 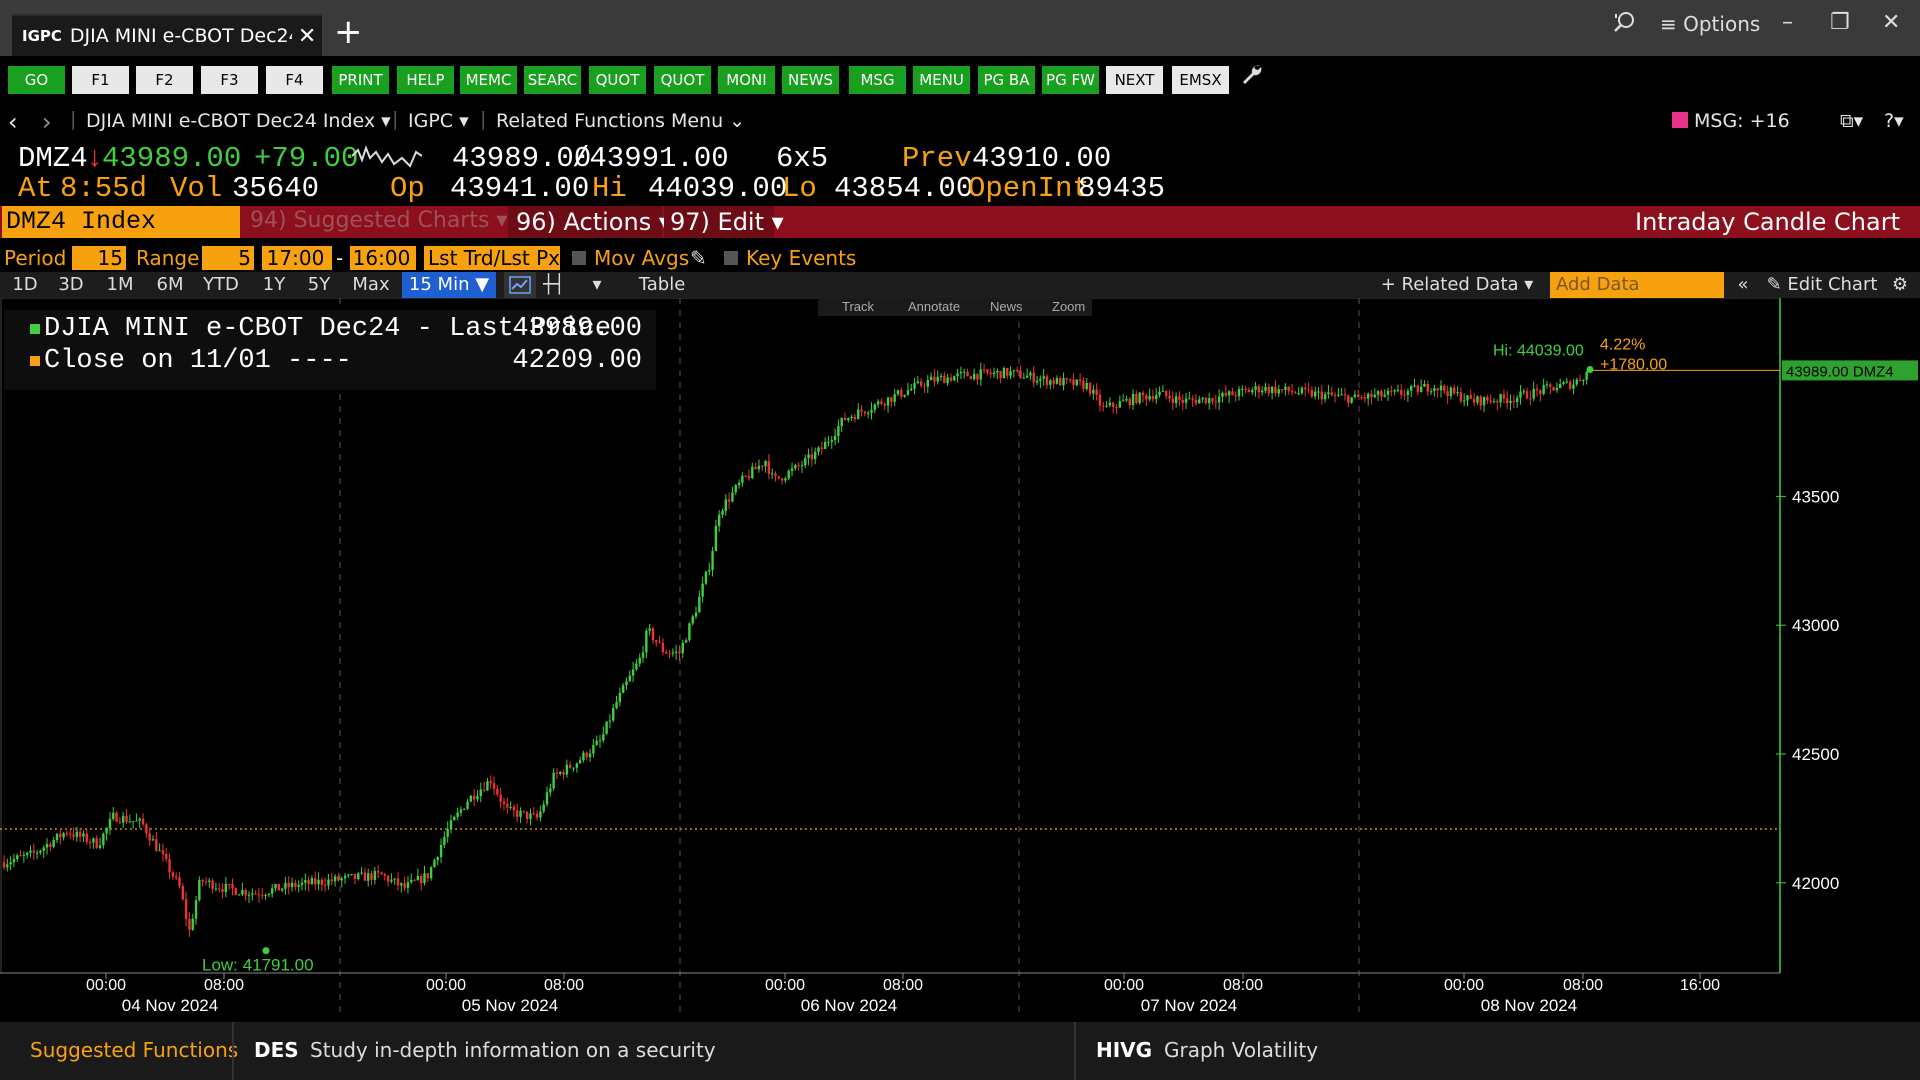 I want to click on range-5y-button: 5Y, so click(x=319, y=284).